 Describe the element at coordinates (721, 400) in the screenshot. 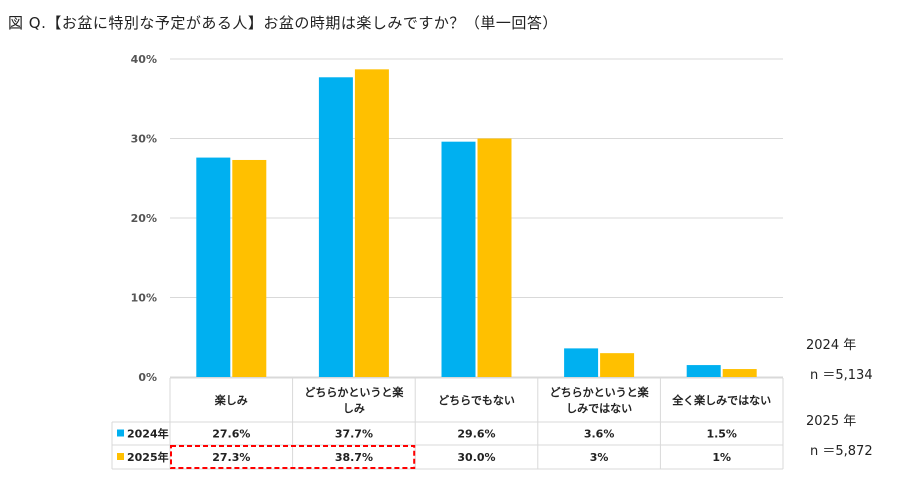

I see `category-label: 全く楽しみではない` at that location.